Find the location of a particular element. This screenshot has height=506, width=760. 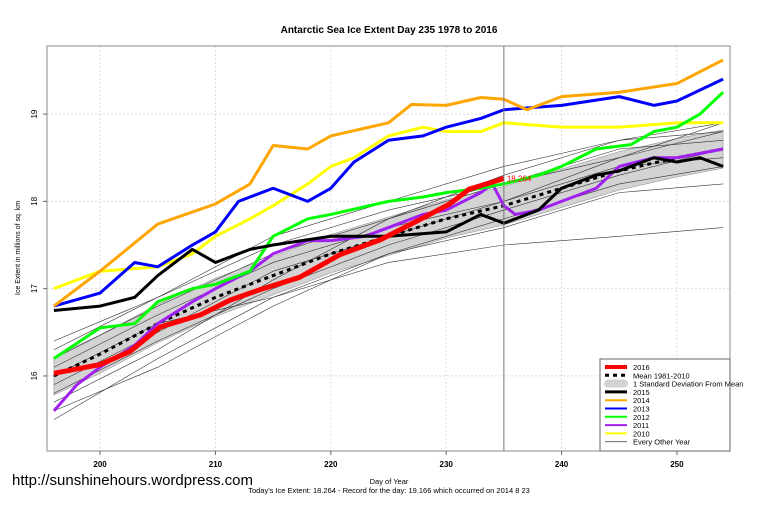

x-tick-label: 210 is located at coordinates (216, 464).